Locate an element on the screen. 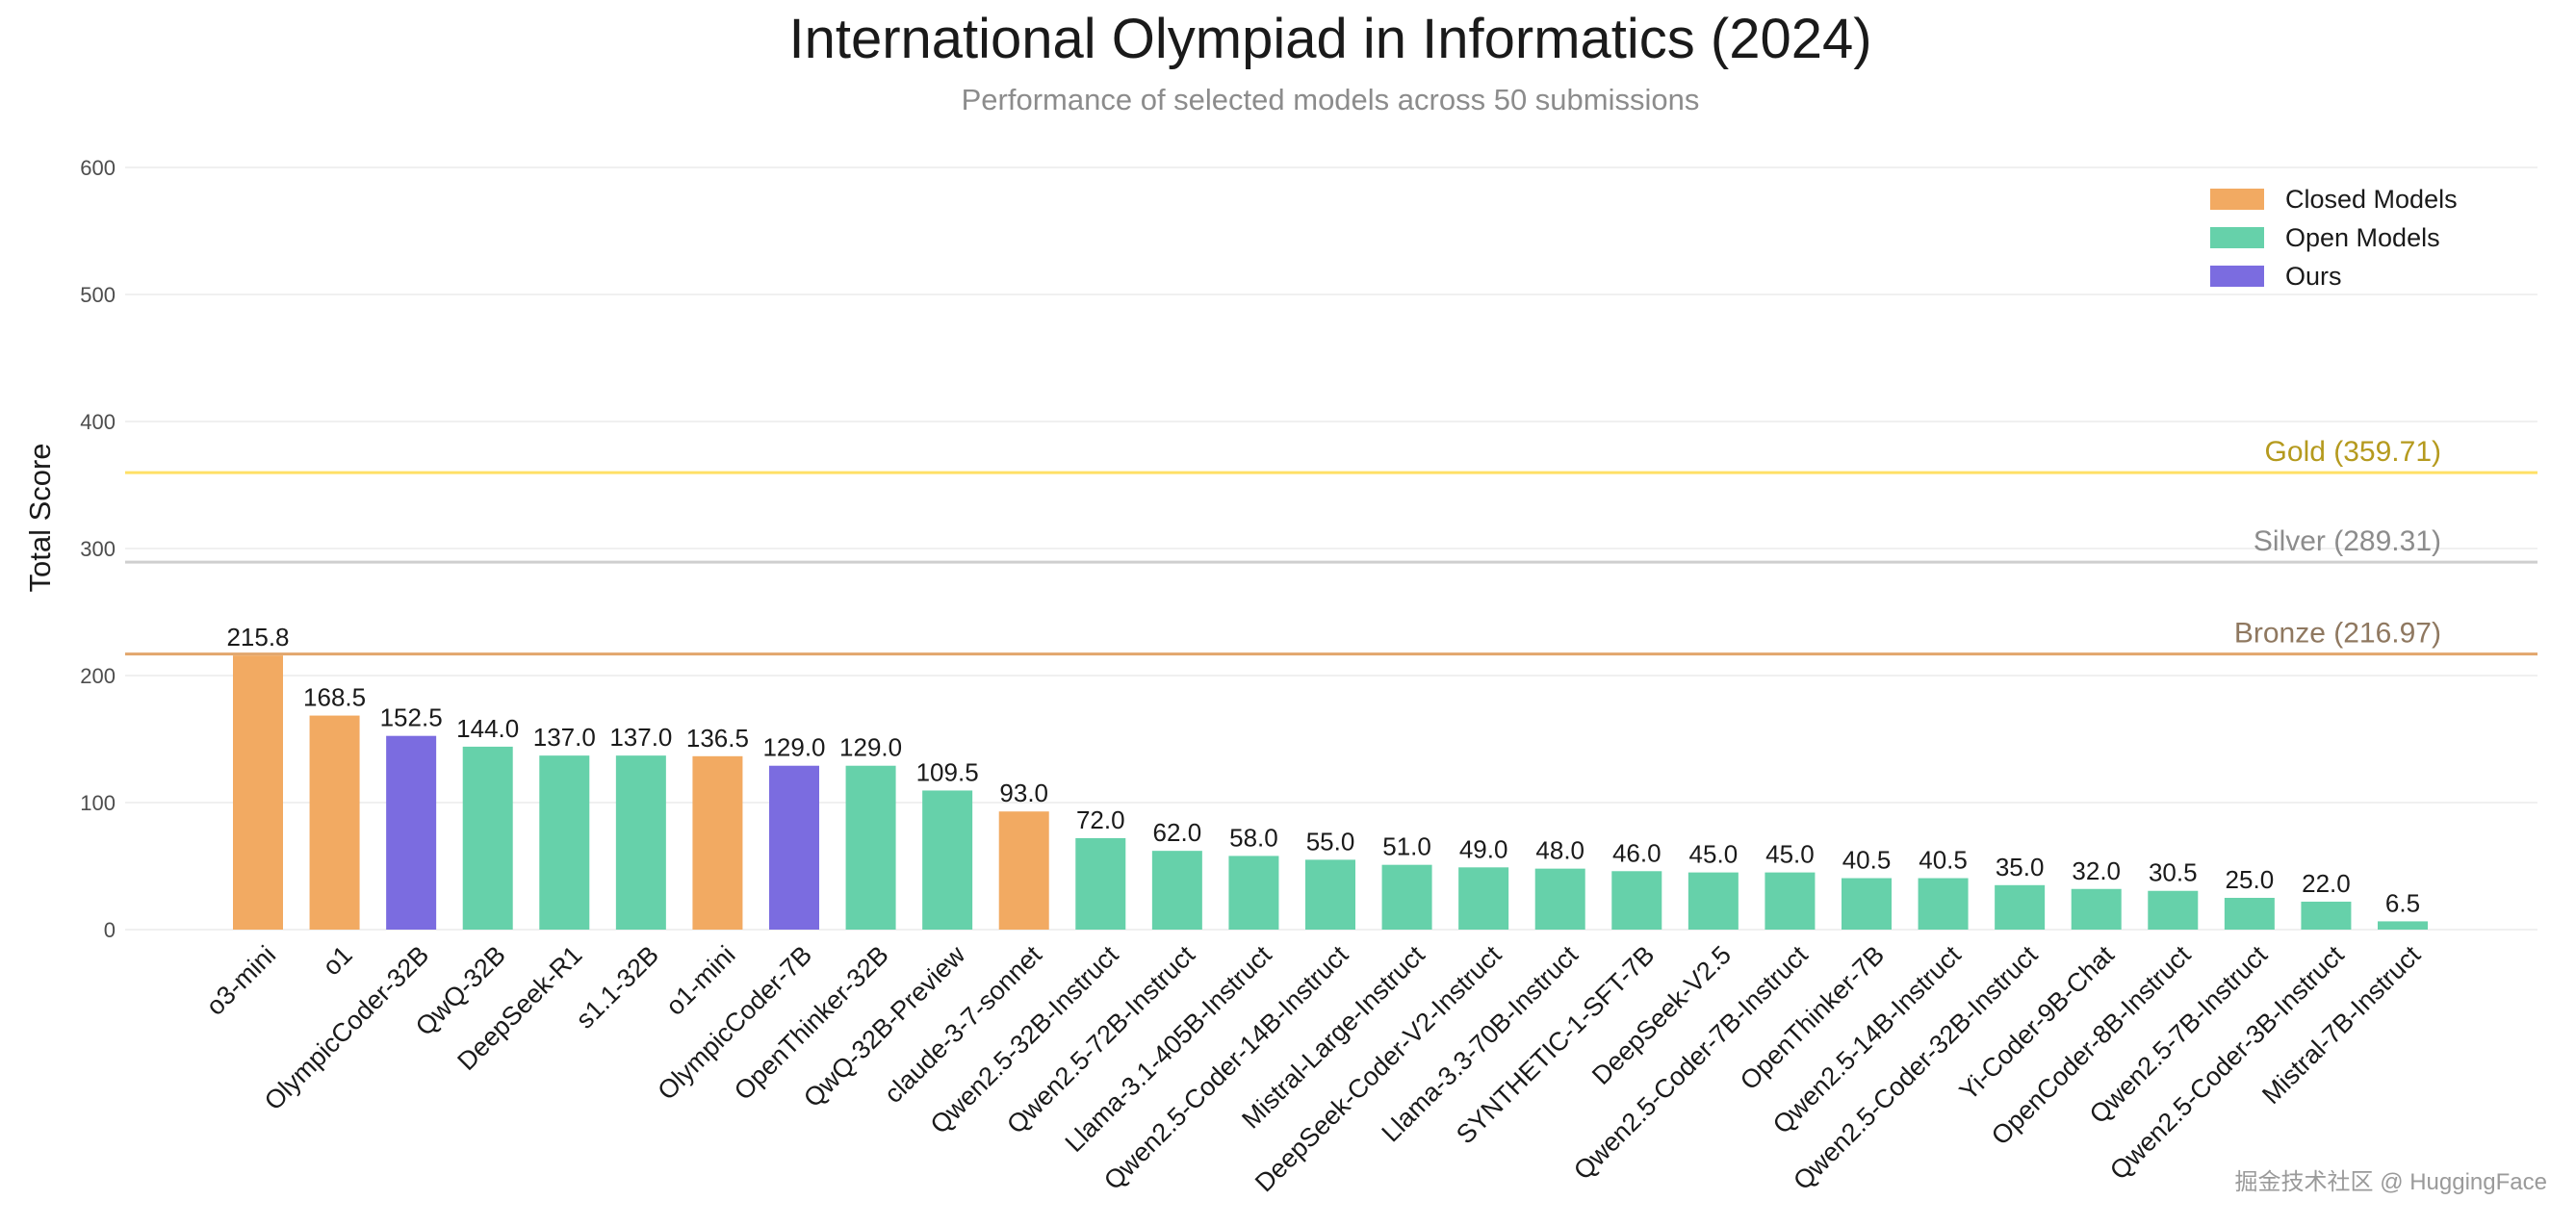  y-tick-label: 300 is located at coordinates (98, 549).